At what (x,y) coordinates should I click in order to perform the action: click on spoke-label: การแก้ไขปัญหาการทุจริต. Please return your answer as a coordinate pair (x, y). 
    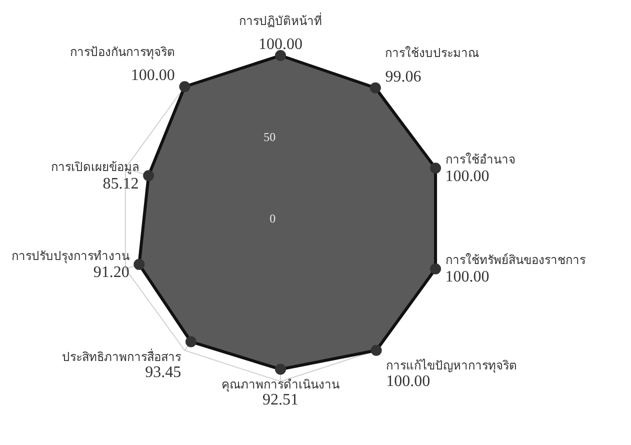
    Looking at the image, I should click on (452, 366).